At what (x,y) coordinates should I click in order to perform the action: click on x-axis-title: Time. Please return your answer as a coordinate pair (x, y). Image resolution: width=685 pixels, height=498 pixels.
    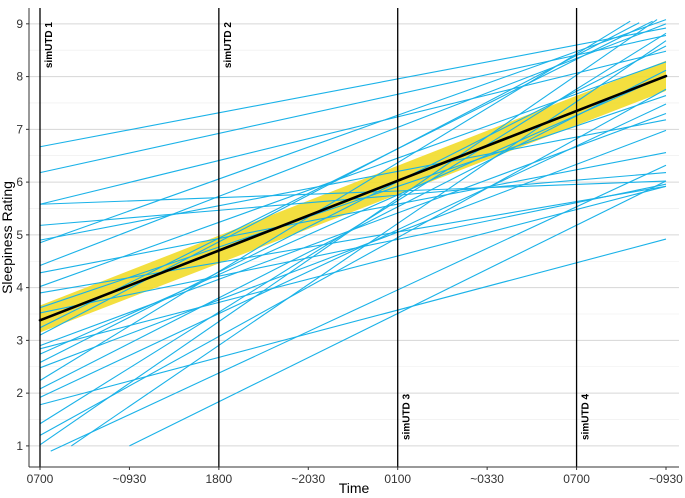
    Looking at the image, I should click on (354, 488).